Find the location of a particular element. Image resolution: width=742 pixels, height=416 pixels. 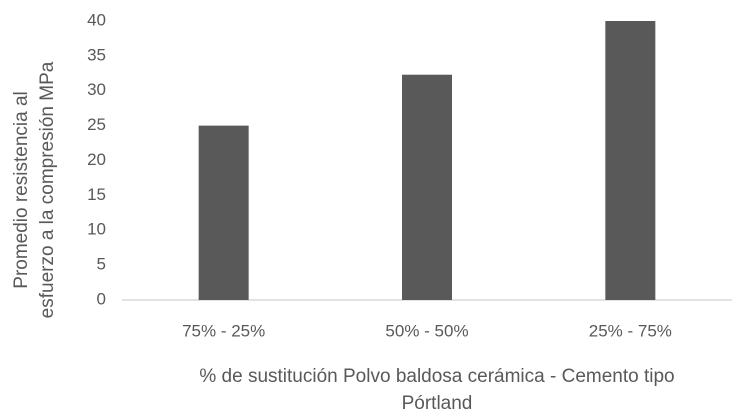

y-tick-label: 15 is located at coordinates (96, 194).